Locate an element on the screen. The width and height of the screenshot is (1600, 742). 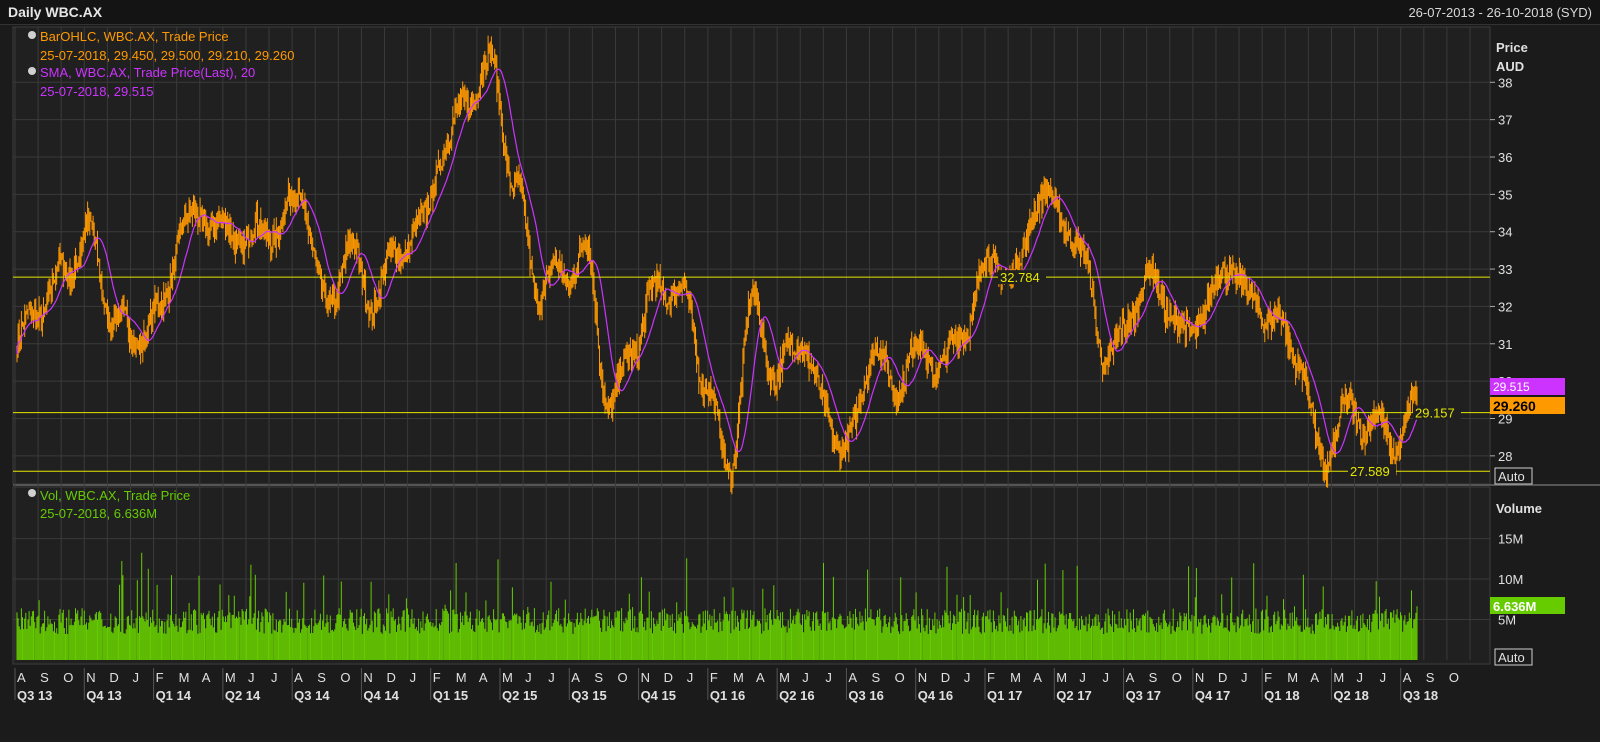
price-axis-title: Price is located at coordinates (1512, 47).